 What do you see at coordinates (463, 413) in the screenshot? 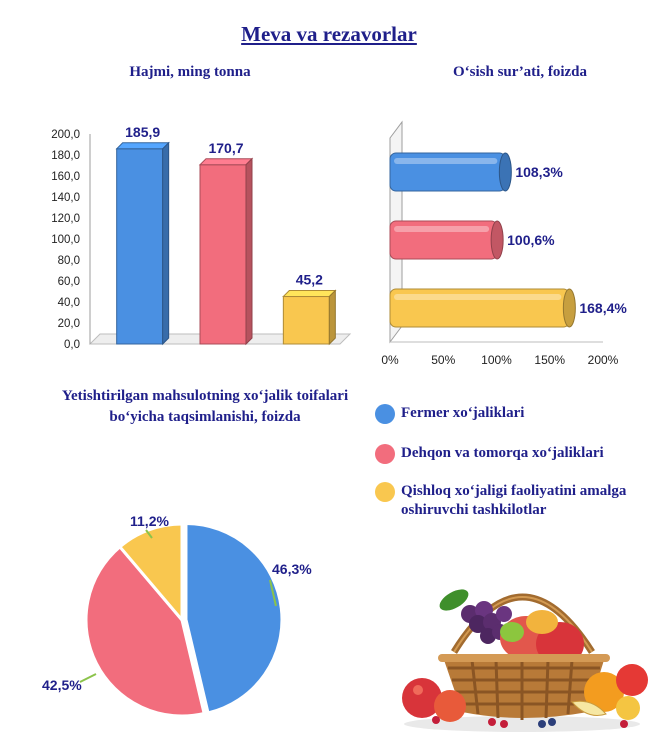
I see `legend-label: Fermer xo‘jaliklari` at bounding box center [463, 413].